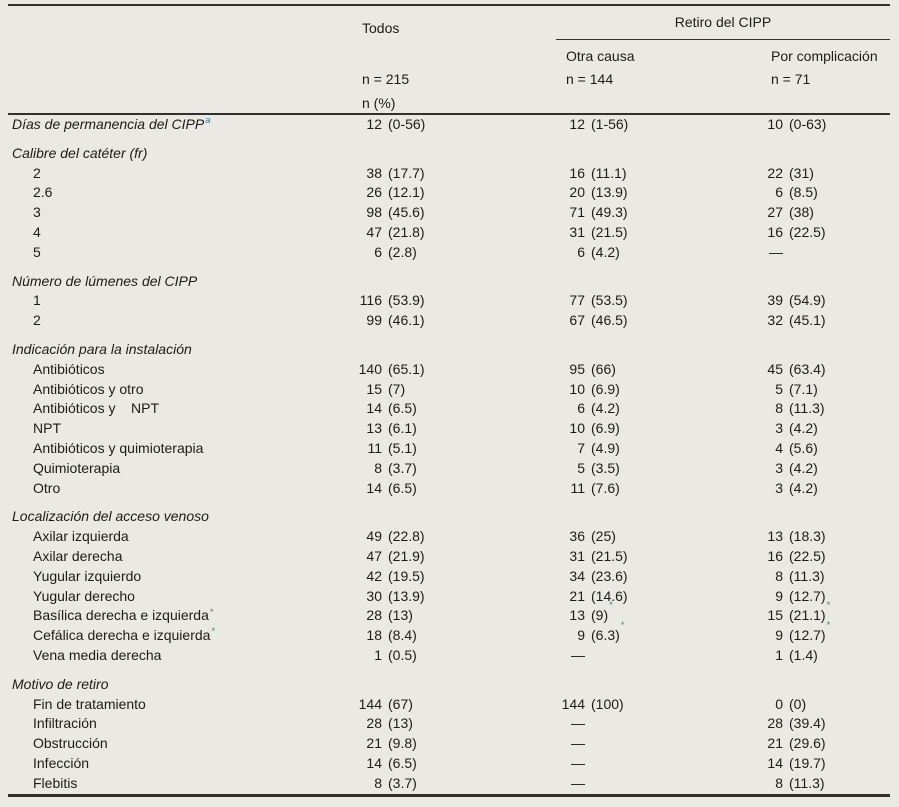 This screenshot has width=899, height=807. I want to click on value-percent: (1-56), so click(610, 124).